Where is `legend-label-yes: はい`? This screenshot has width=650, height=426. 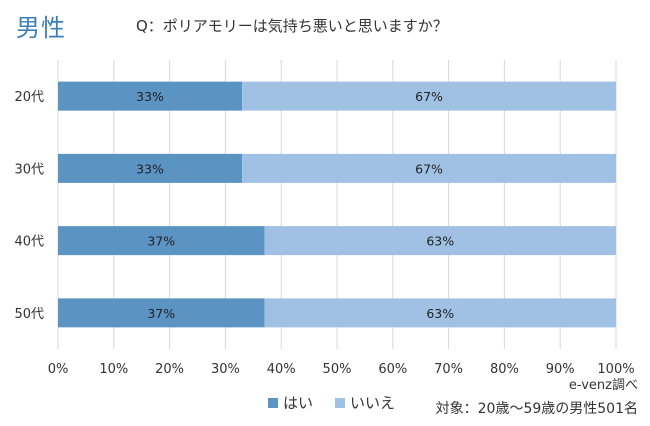 legend-label-yes: はい is located at coordinates (298, 403).